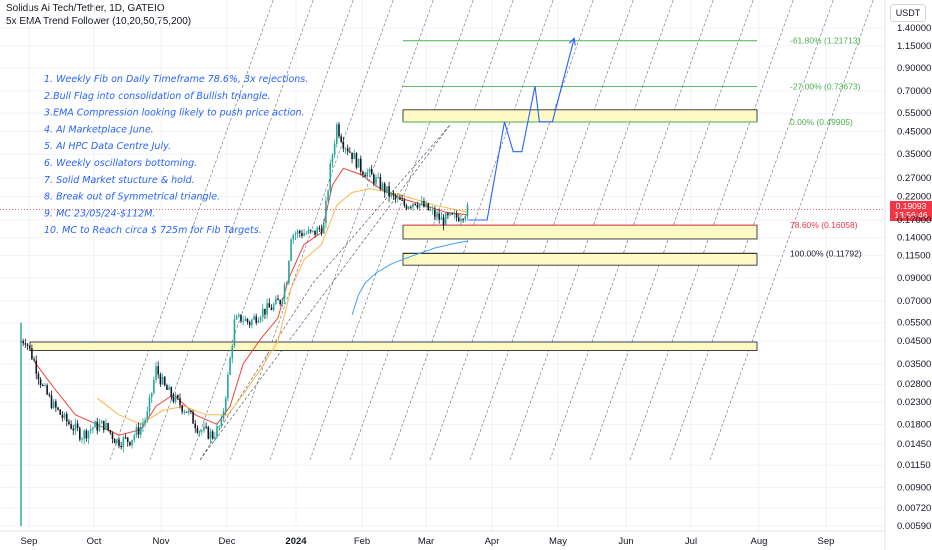  What do you see at coordinates (107, 146) in the screenshot?
I see `note-line: 5. AI HPC Data Centre July.` at bounding box center [107, 146].